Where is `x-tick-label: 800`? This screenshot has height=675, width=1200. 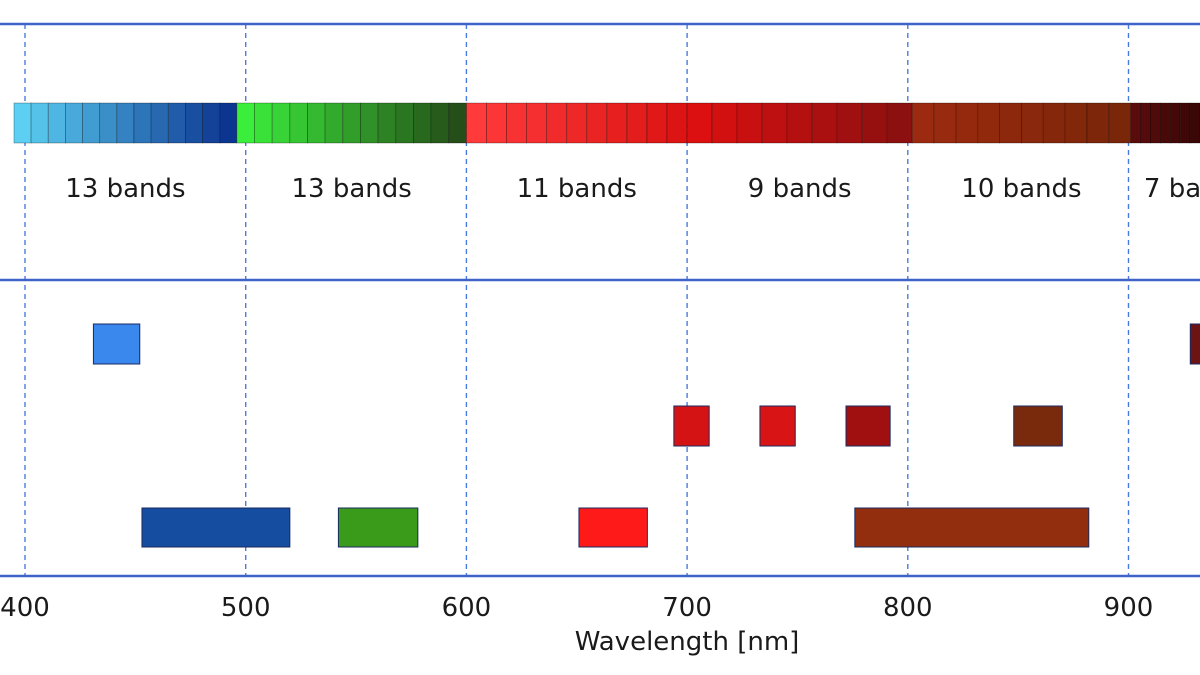
x-tick-label: 800 is located at coordinates (908, 608).